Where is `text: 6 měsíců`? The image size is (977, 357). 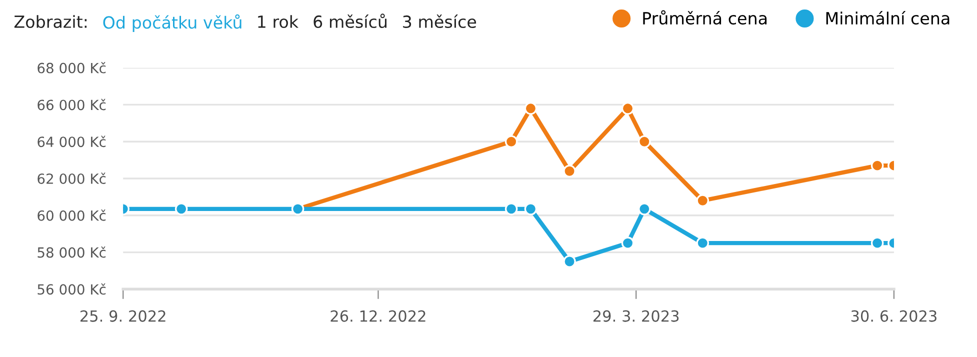 text: 6 měsíců is located at coordinates (350, 21).